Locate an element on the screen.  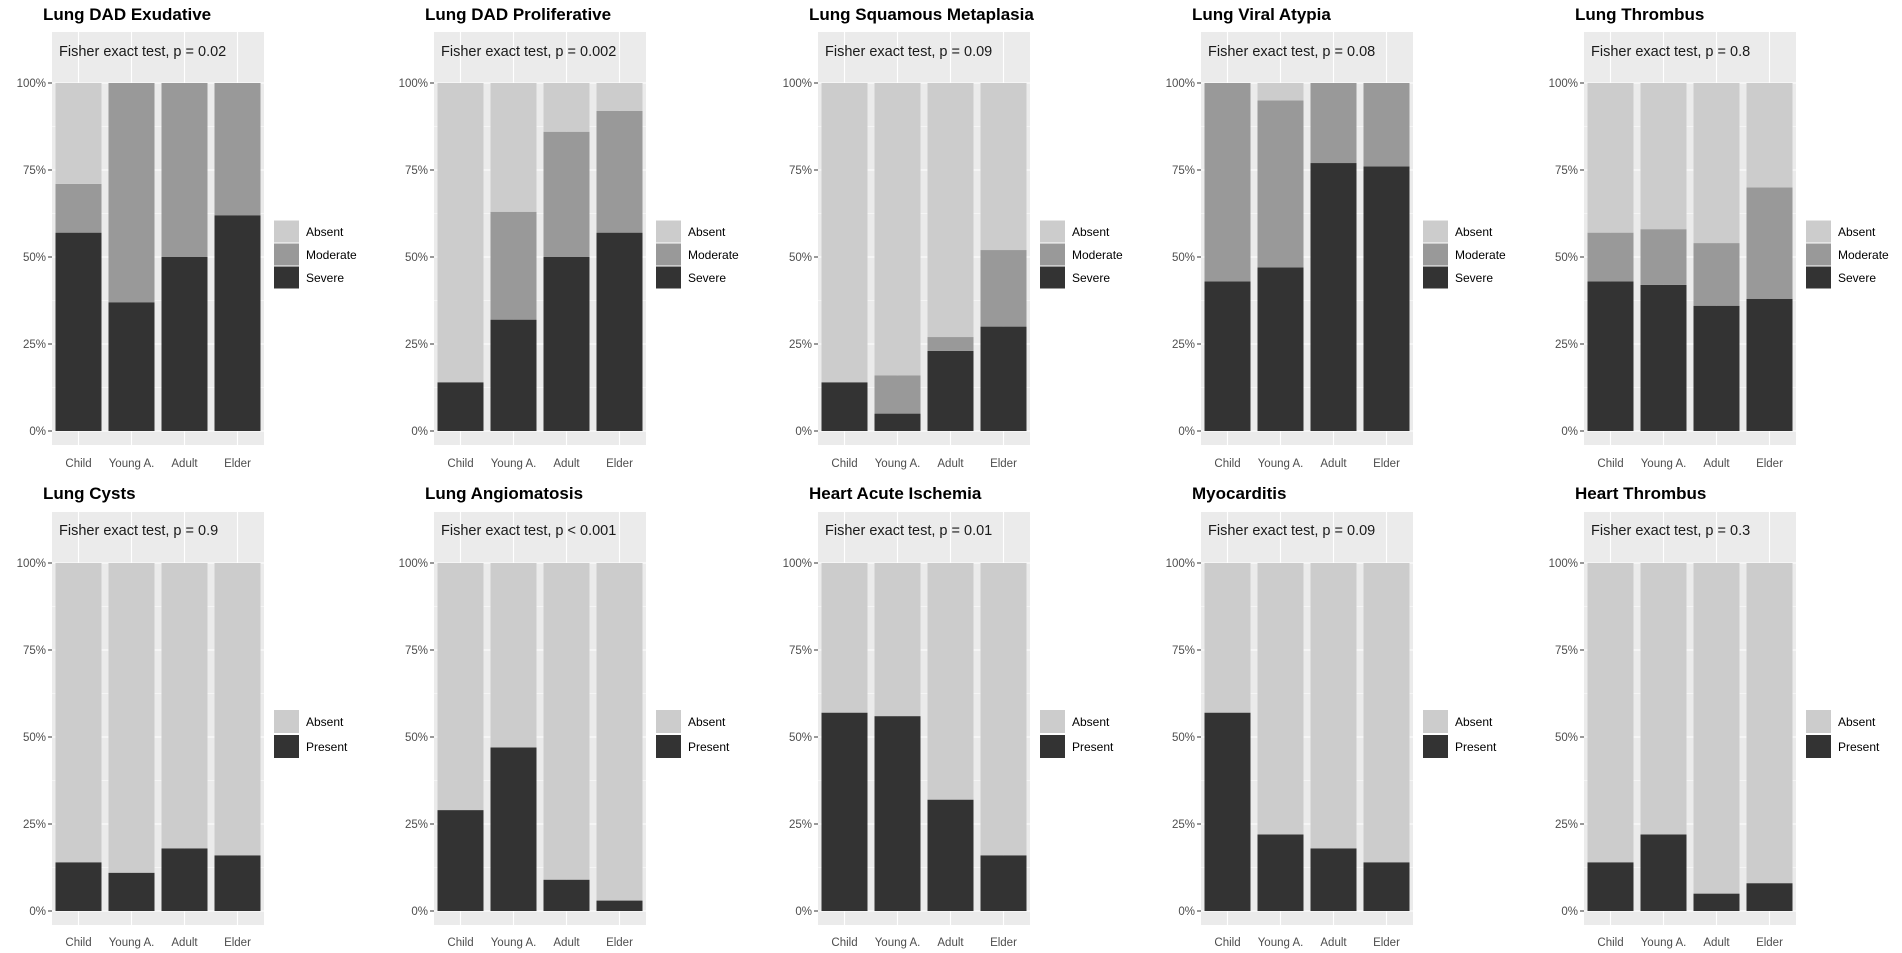
bar-child-moderate is located at coordinates (1610, 257).